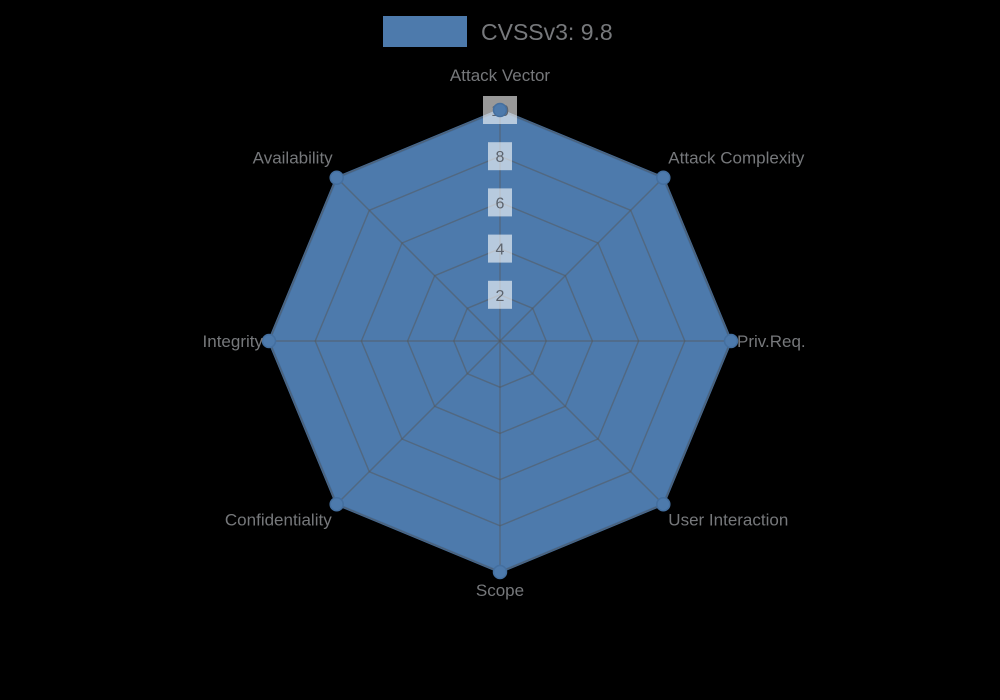  I want to click on legend-label: CVSSv3: 9.8, so click(547, 32).